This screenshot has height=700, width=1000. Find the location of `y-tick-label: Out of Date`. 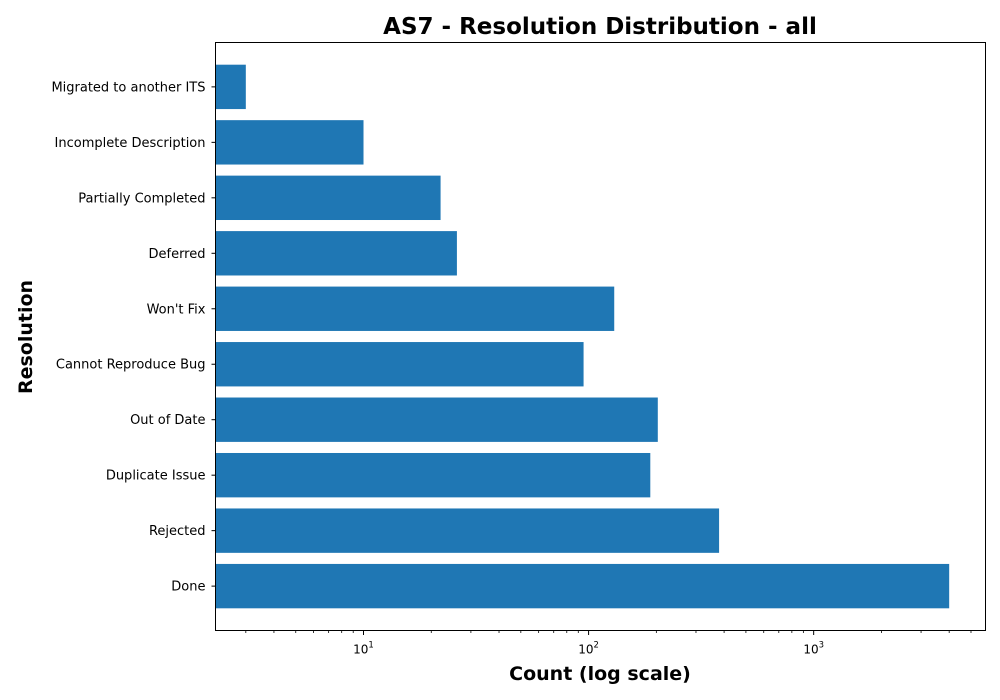

y-tick-label: Out of Date is located at coordinates (167, 420).